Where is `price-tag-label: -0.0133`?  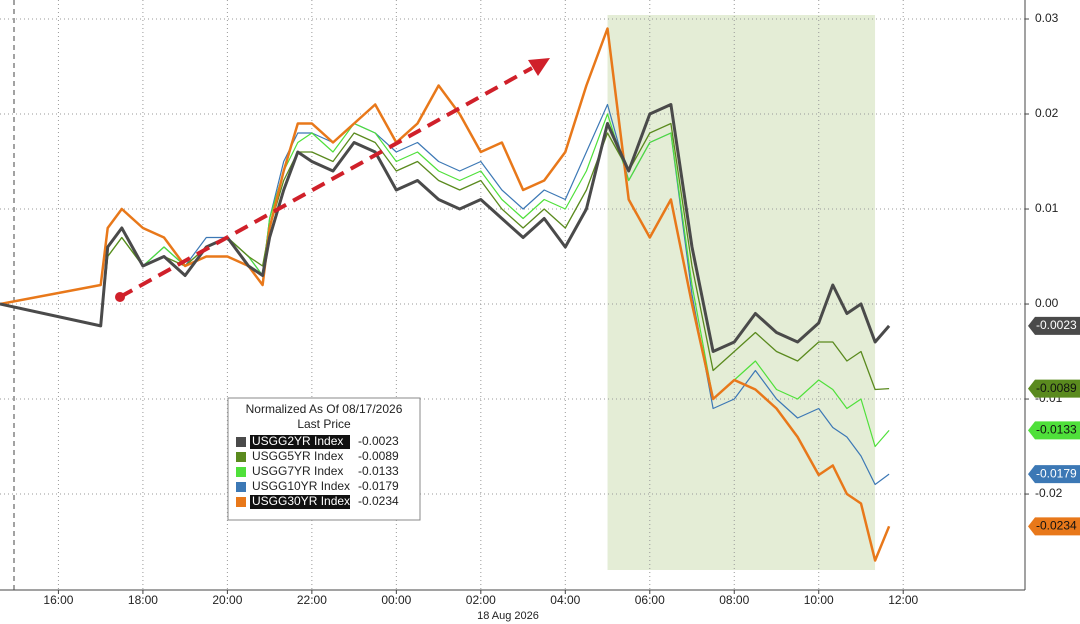
price-tag-label: -0.0133 is located at coordinates (1056, 430).